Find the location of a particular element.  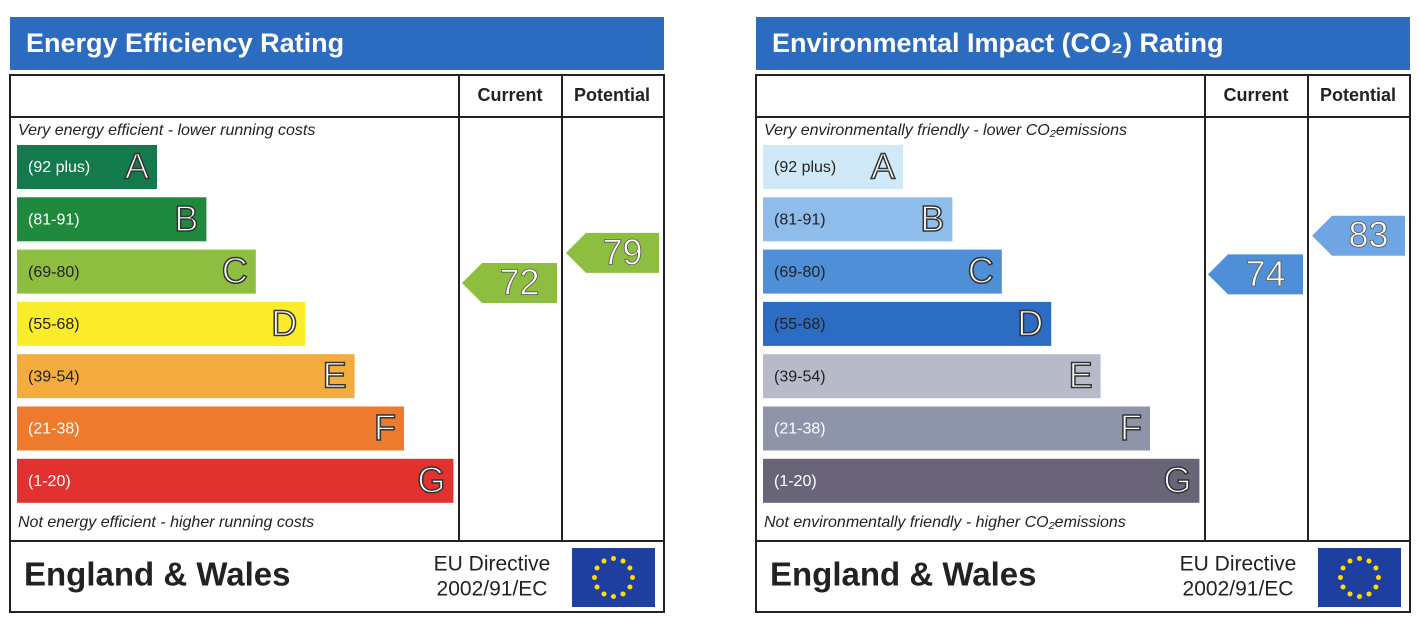

panel-title: Energy Efficiency Rating is located at coordinates (185, 43).